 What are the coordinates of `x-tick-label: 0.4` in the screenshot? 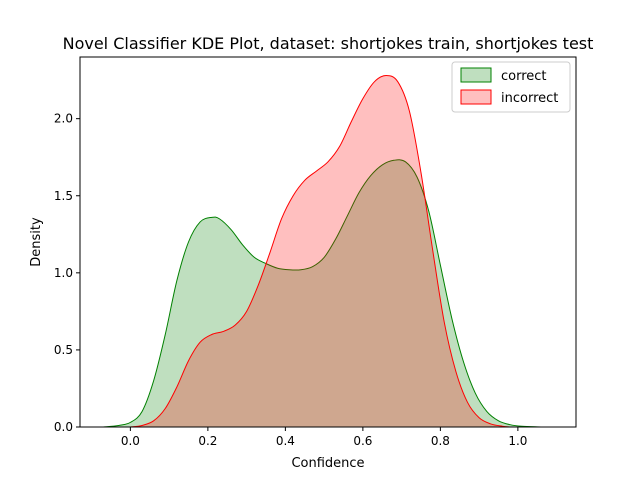 It's located at (285, 441).